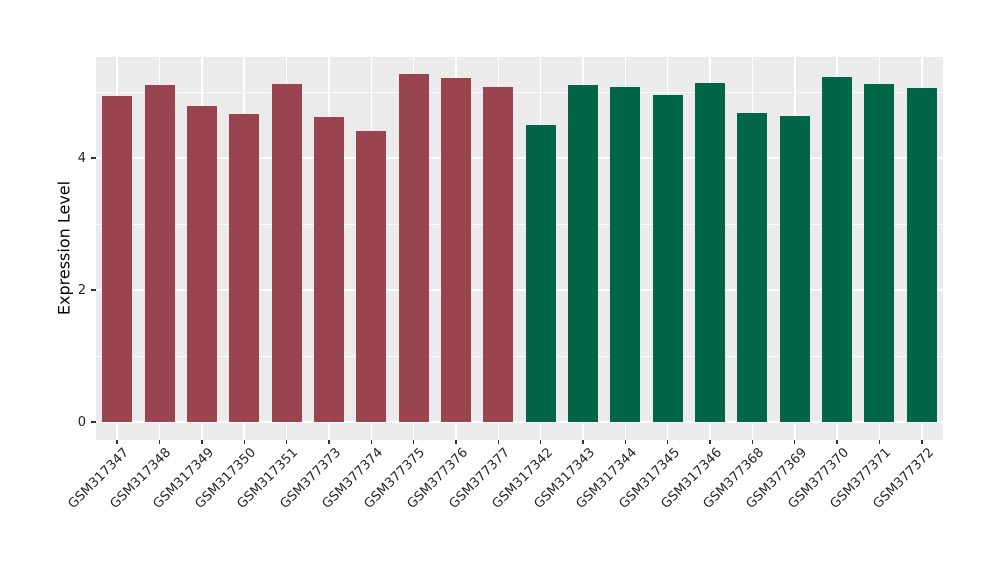  Describe the element at coordinates (244, 268) in the screenshot. I see `bar-GSM317350` at that location.